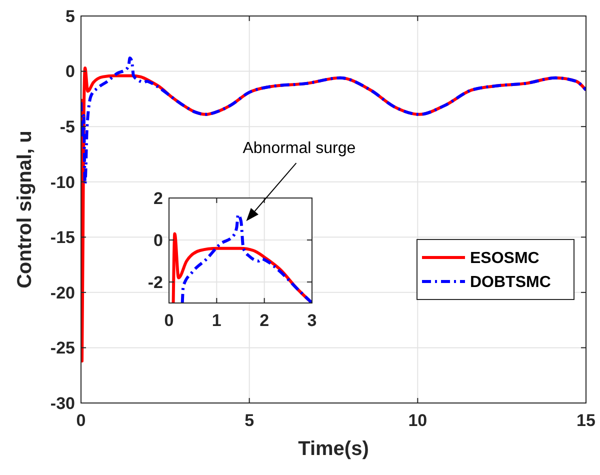  Describe the element at coordinates (586, 420) in the screenshot. I see `x-tick-label: 15` at that location.